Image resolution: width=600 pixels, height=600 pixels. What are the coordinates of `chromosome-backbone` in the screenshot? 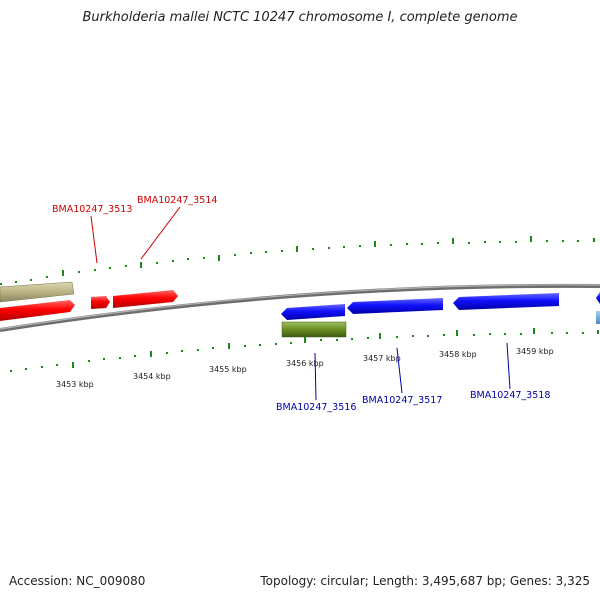 It's located at (300, 307).